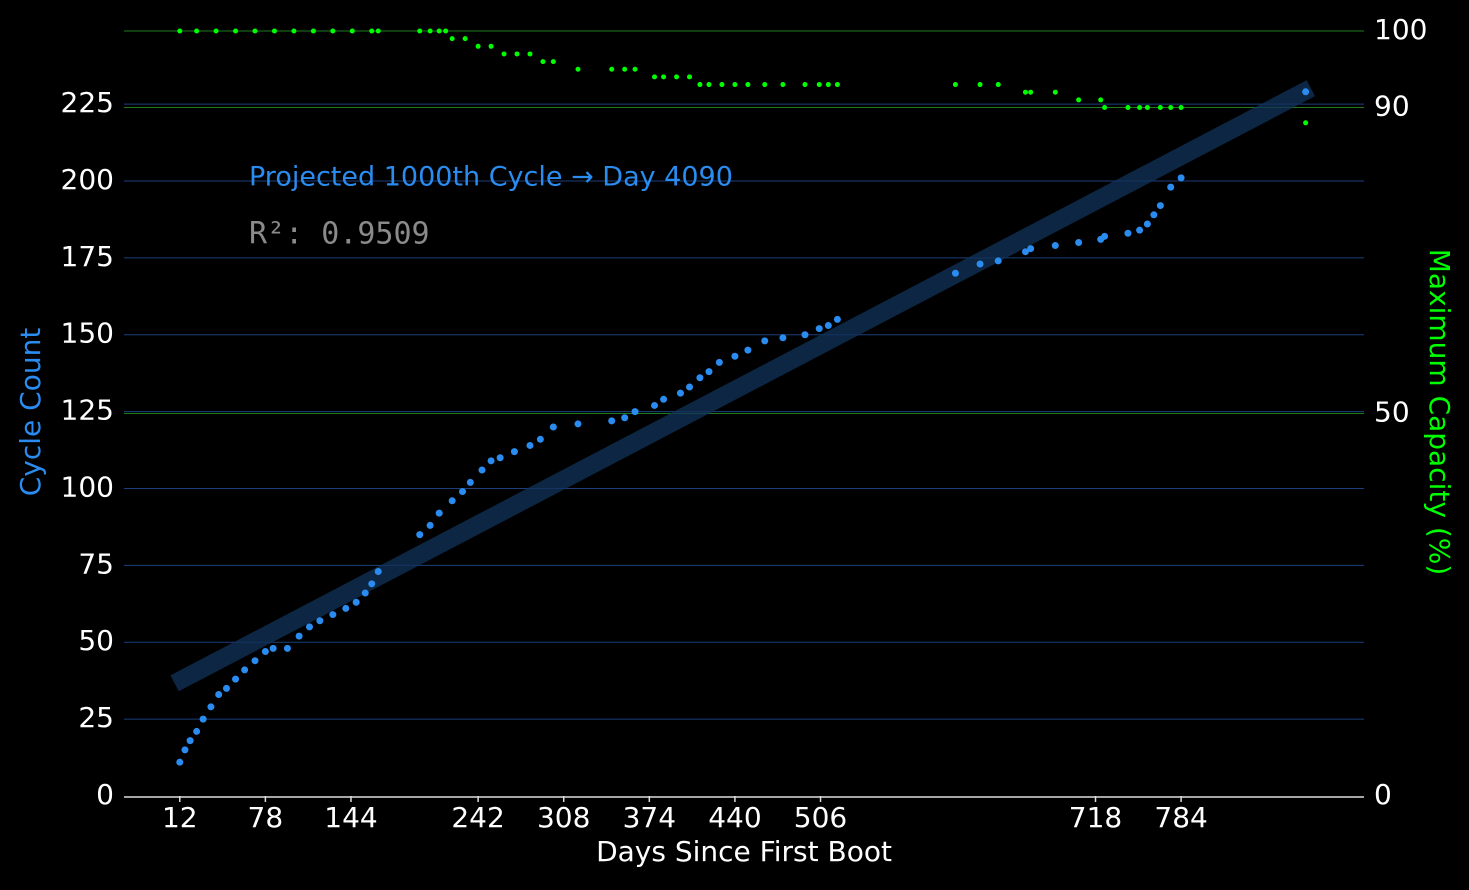 The height and width of the screenshot is (890, 1469). What do you see at coordinates (87, 179) in the screenshot?
I see `y-tick-label: 200` at bounding box center [87, 179].